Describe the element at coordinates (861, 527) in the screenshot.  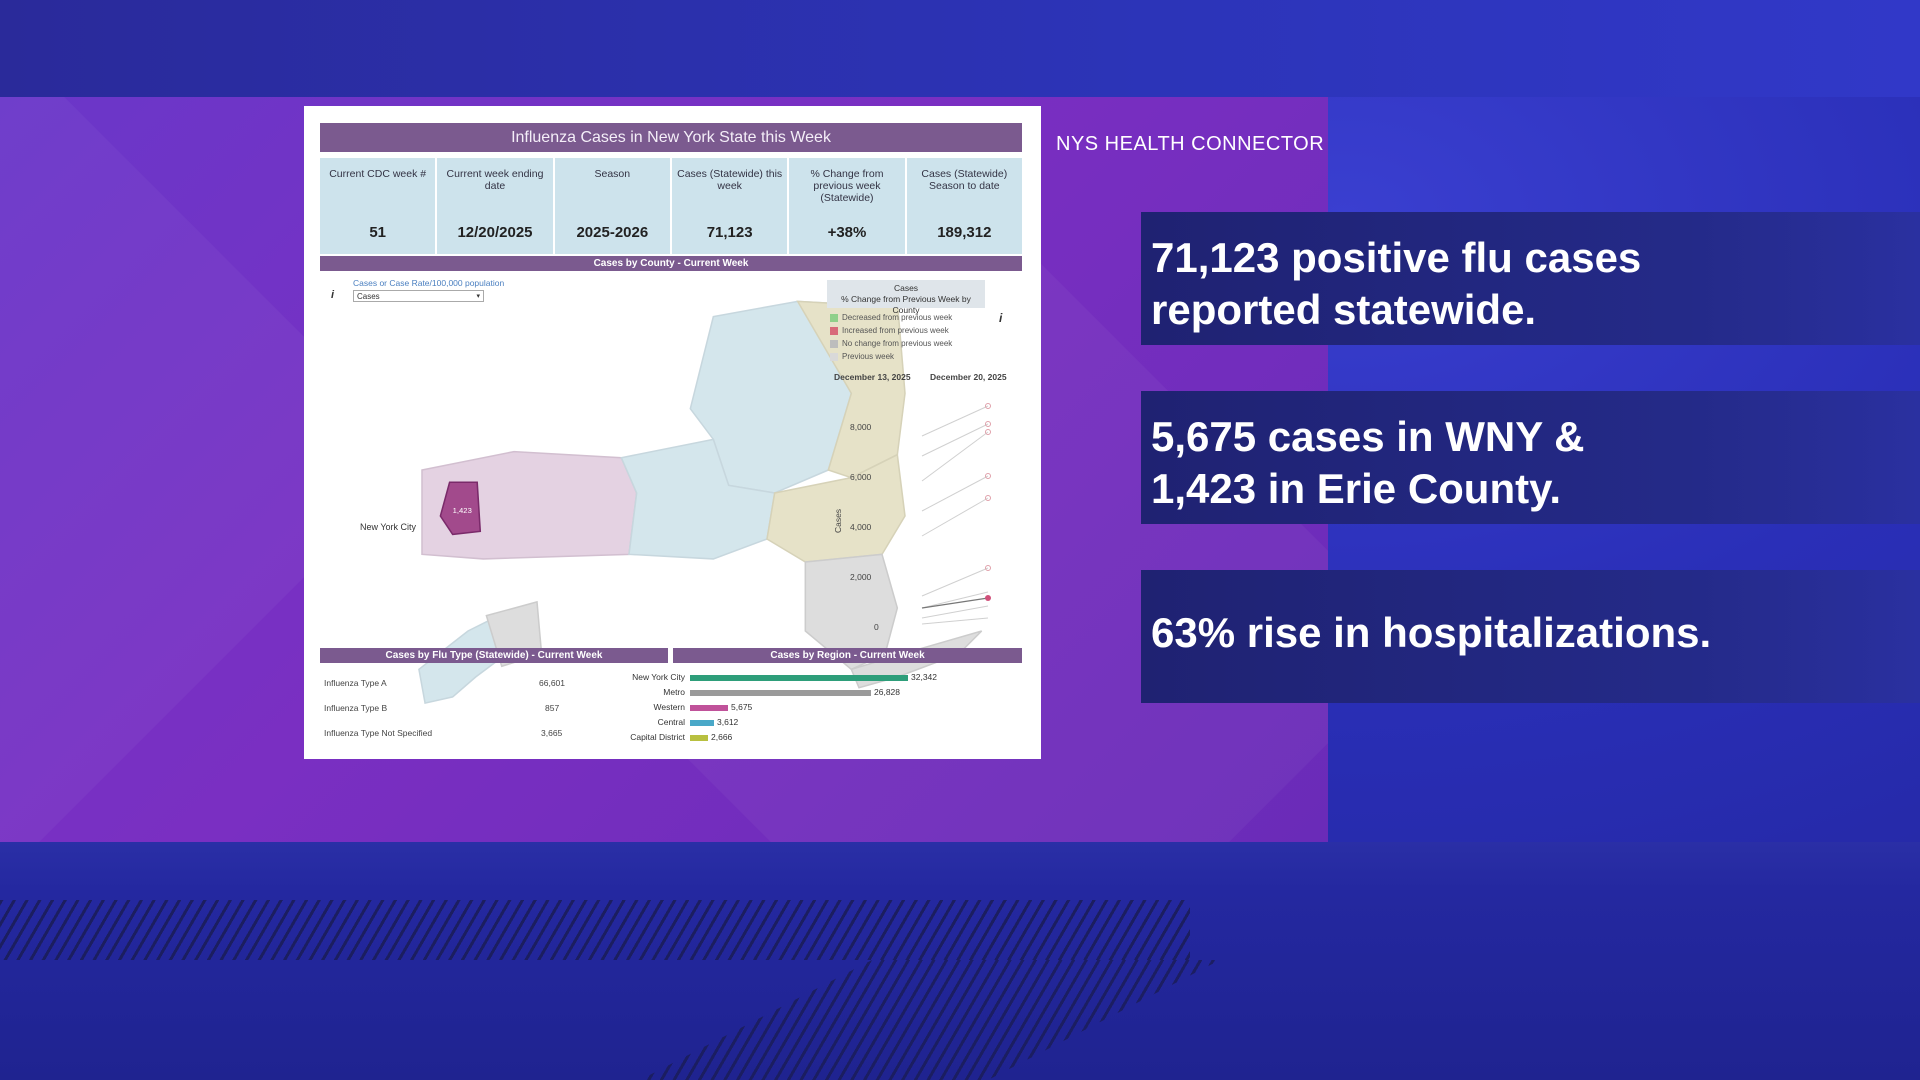
I see `slope-tick: 4,000` at that location.